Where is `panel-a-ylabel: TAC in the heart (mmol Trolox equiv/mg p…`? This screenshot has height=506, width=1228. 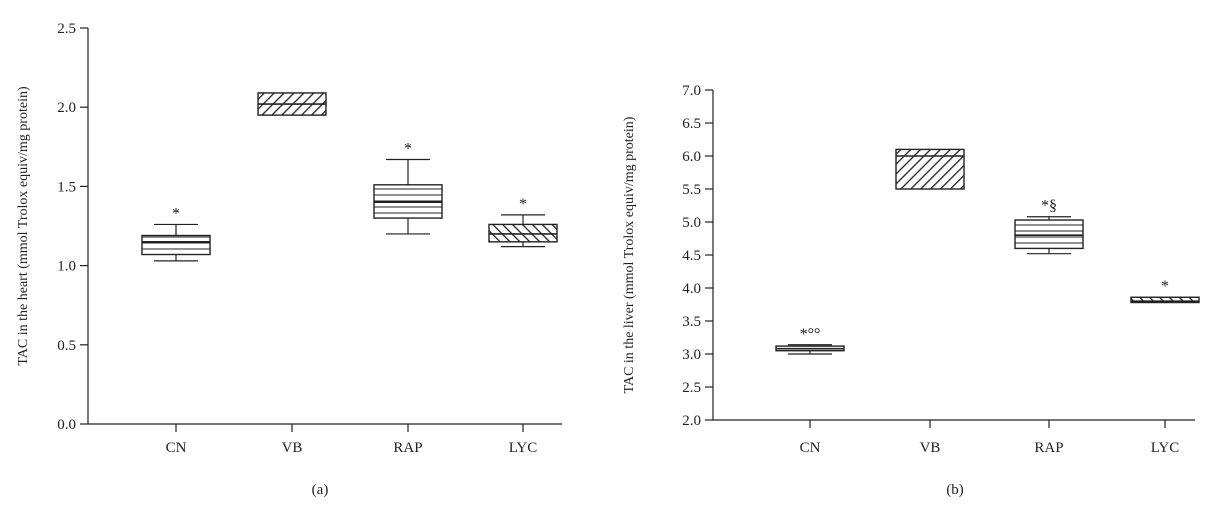 panel-a-ylabel: TAC in the heart (mmol Trolox equiv/mg p… is located at coordinates (23, 226).